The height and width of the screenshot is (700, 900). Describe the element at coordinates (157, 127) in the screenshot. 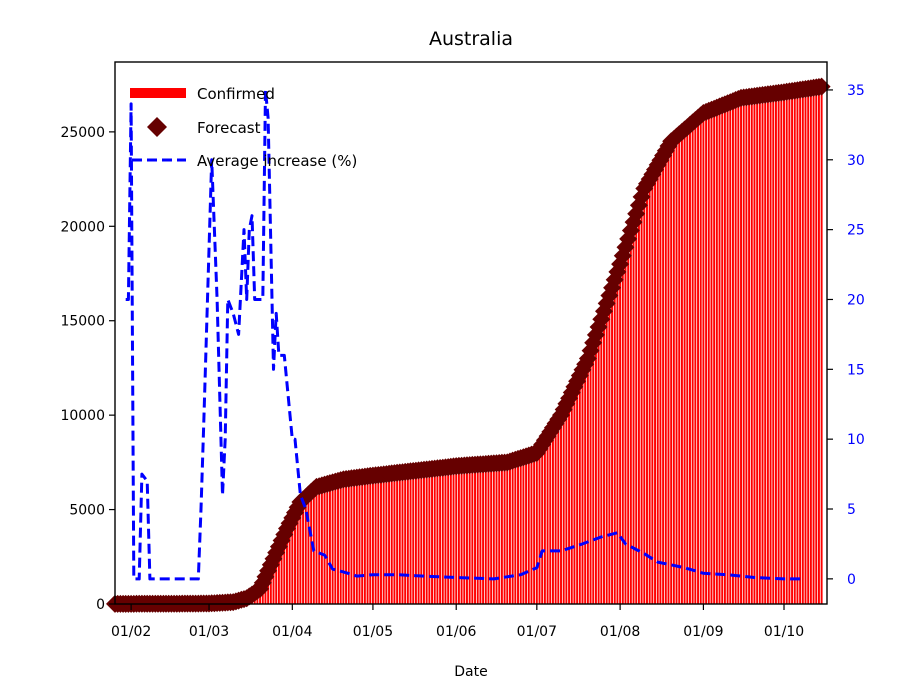

I see `legend-swatch-forecast` at that location.